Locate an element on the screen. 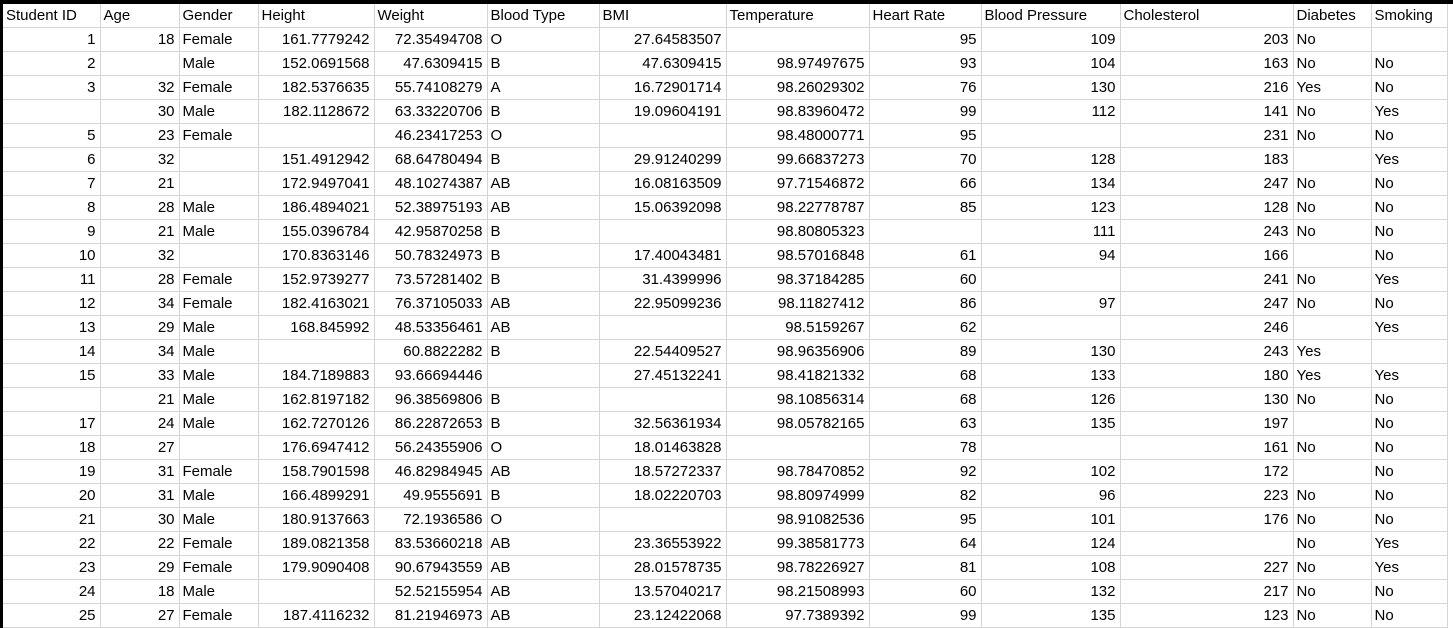 The height and width of the screenshot is (628, 1453). cell-blood-pressure: 97 is located at coordinates (1051, 303).